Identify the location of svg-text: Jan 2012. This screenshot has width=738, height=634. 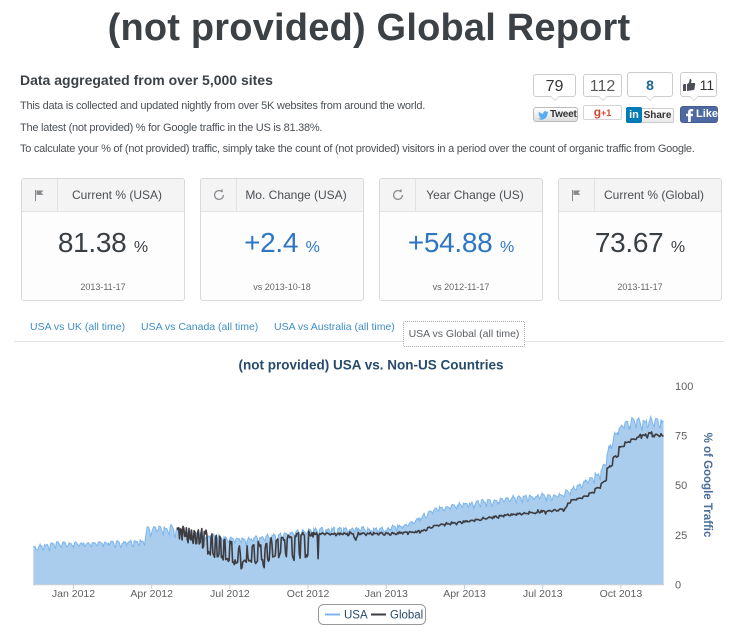
(73, 594).